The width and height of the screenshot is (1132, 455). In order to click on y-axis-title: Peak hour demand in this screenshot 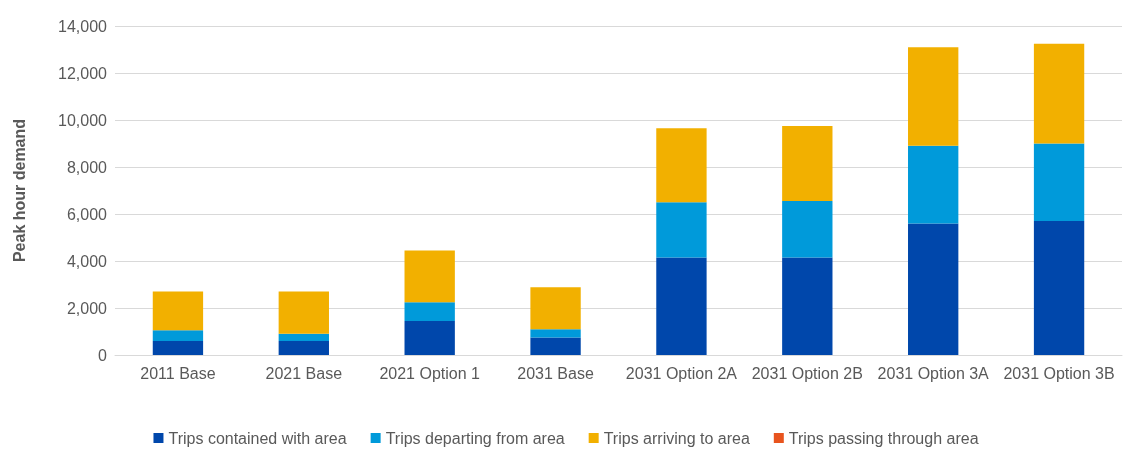, I will do `click(19, 190)`.